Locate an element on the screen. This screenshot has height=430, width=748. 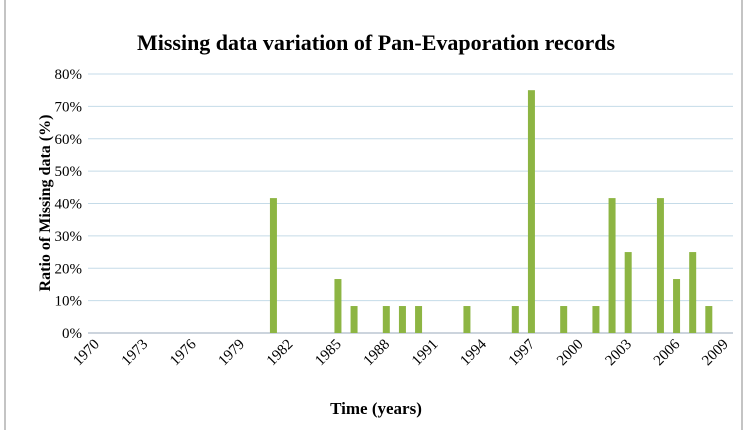
y-tick-label: 80% is located at coordinates (69, 75).